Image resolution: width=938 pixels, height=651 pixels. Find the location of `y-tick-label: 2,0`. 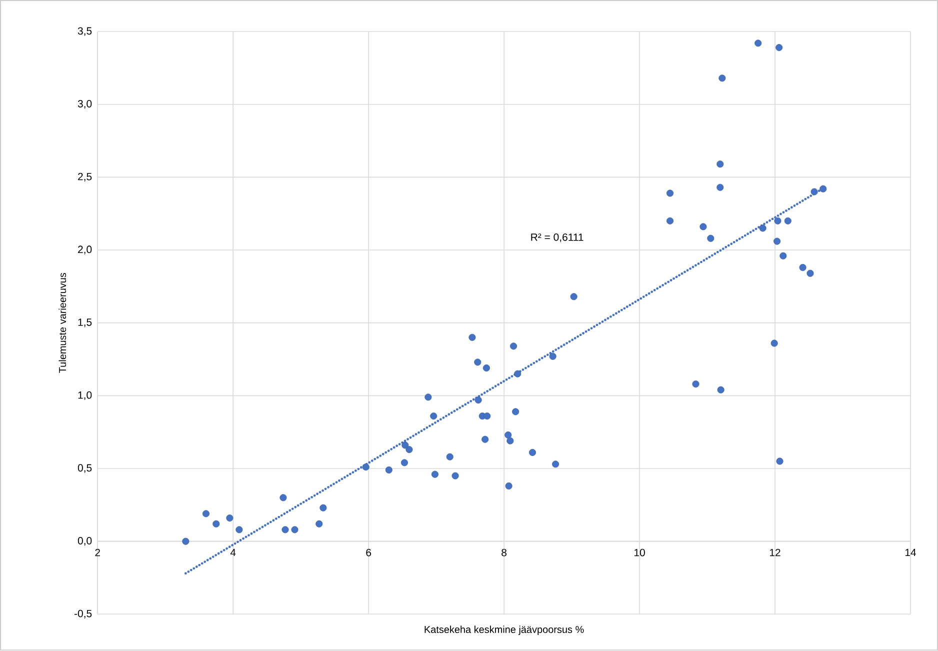

y-tick-label: 2,0 is located at coordinates (85, 250).